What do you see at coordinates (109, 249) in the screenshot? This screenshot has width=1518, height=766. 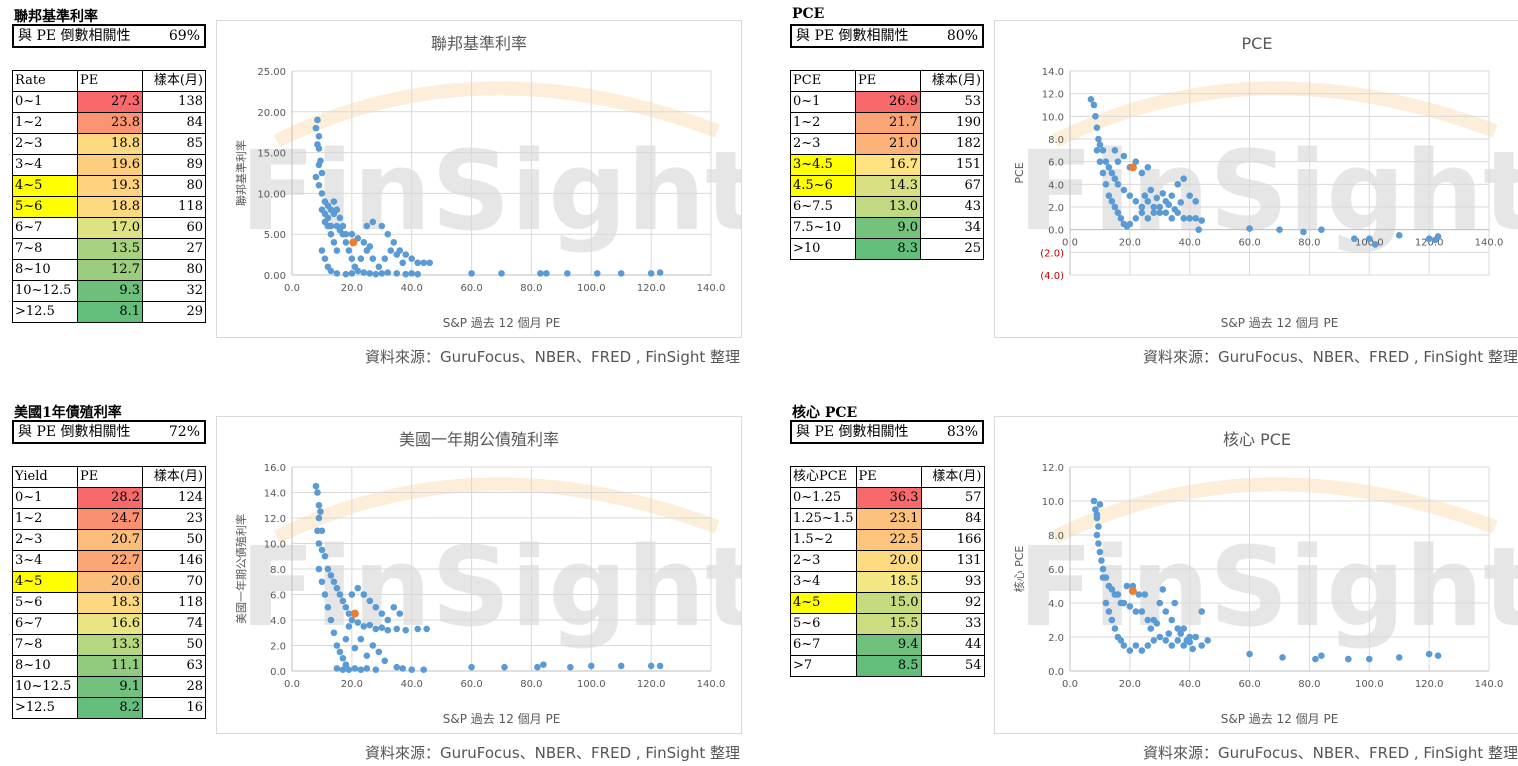 I see `table-row: 7~8 13.5 27` at bounding box center [109, 249].